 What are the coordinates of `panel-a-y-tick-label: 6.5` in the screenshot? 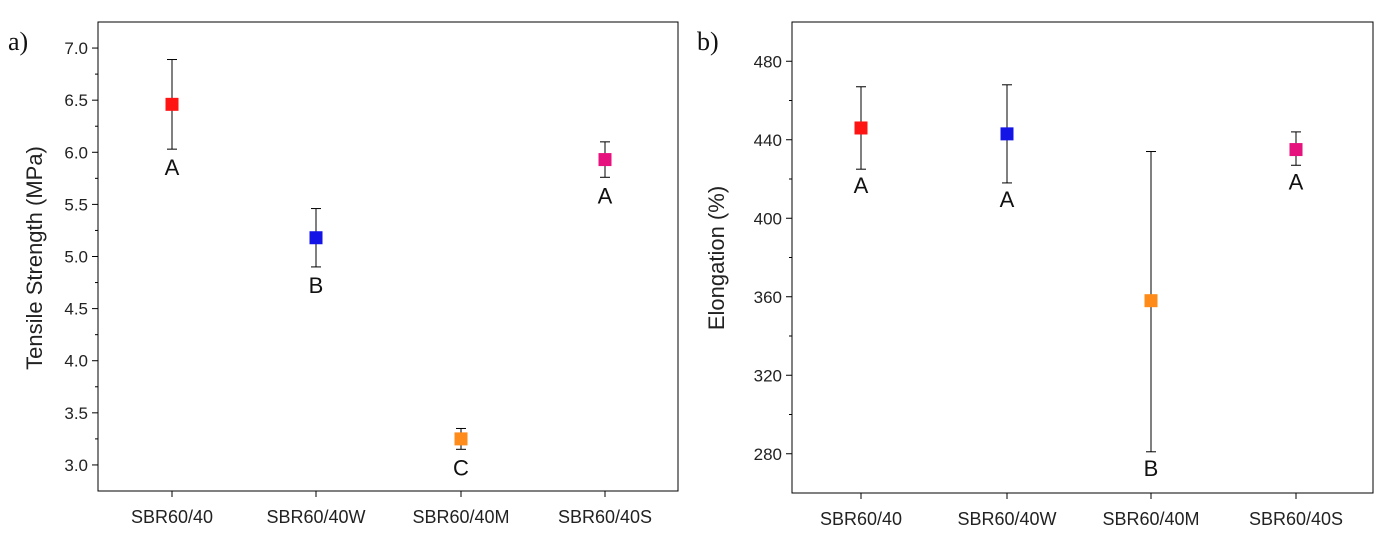 It's located at (76, 100).